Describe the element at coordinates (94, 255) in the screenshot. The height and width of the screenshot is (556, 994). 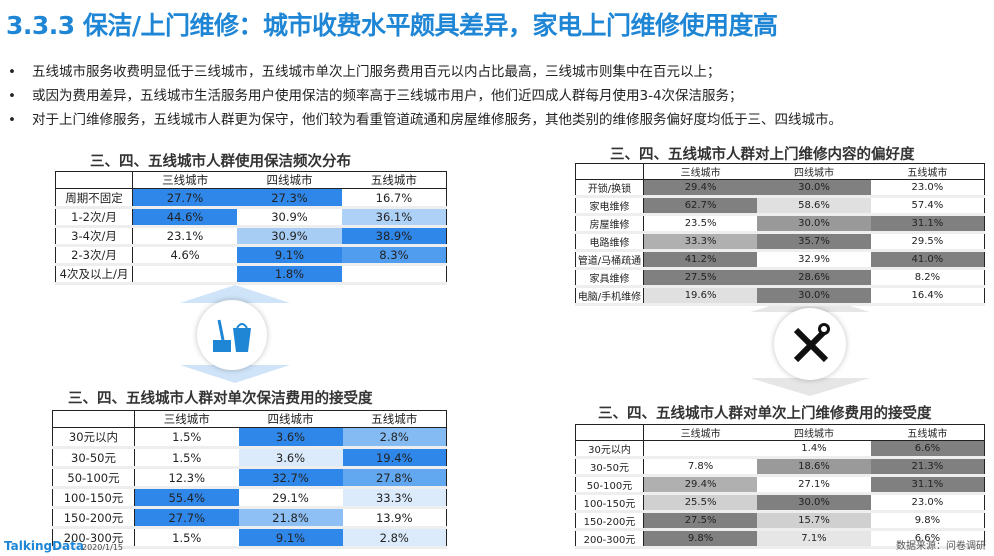
I see `row-label: 2-3次/月` at that location.